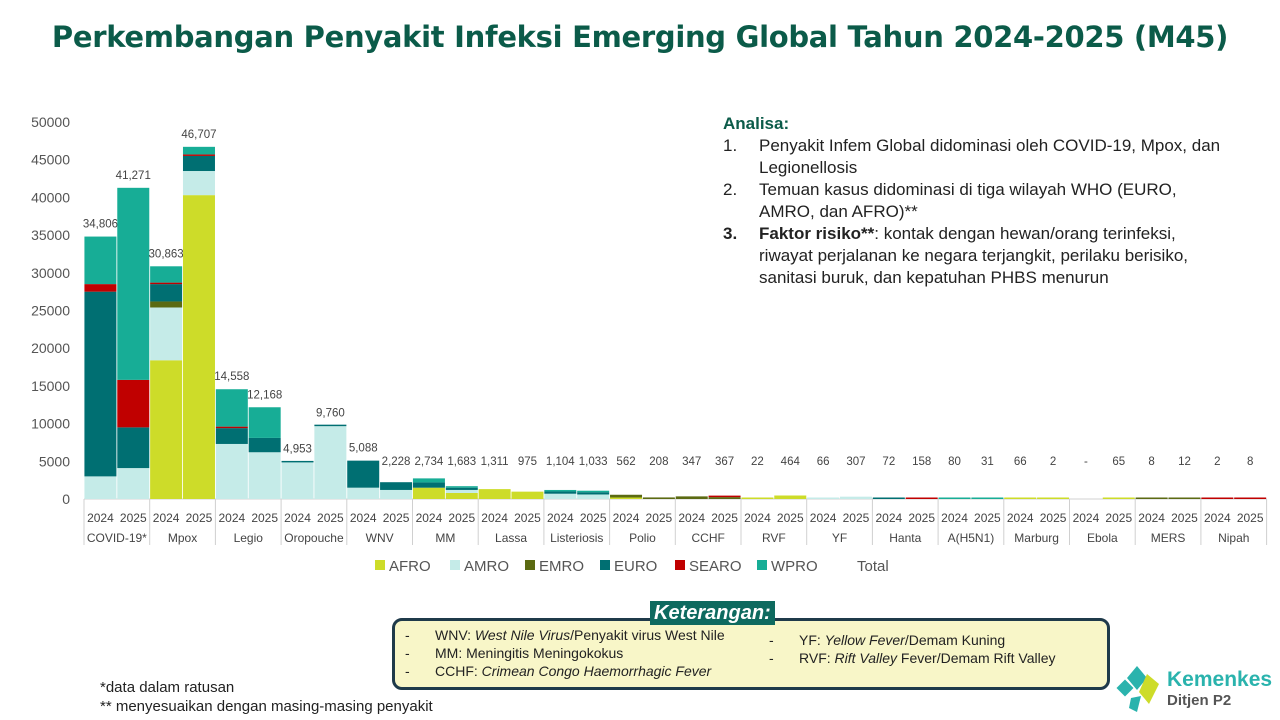 This screenshot has height=720, width=1280. I want to click on legend-label: SEARO, so click(715, 566).